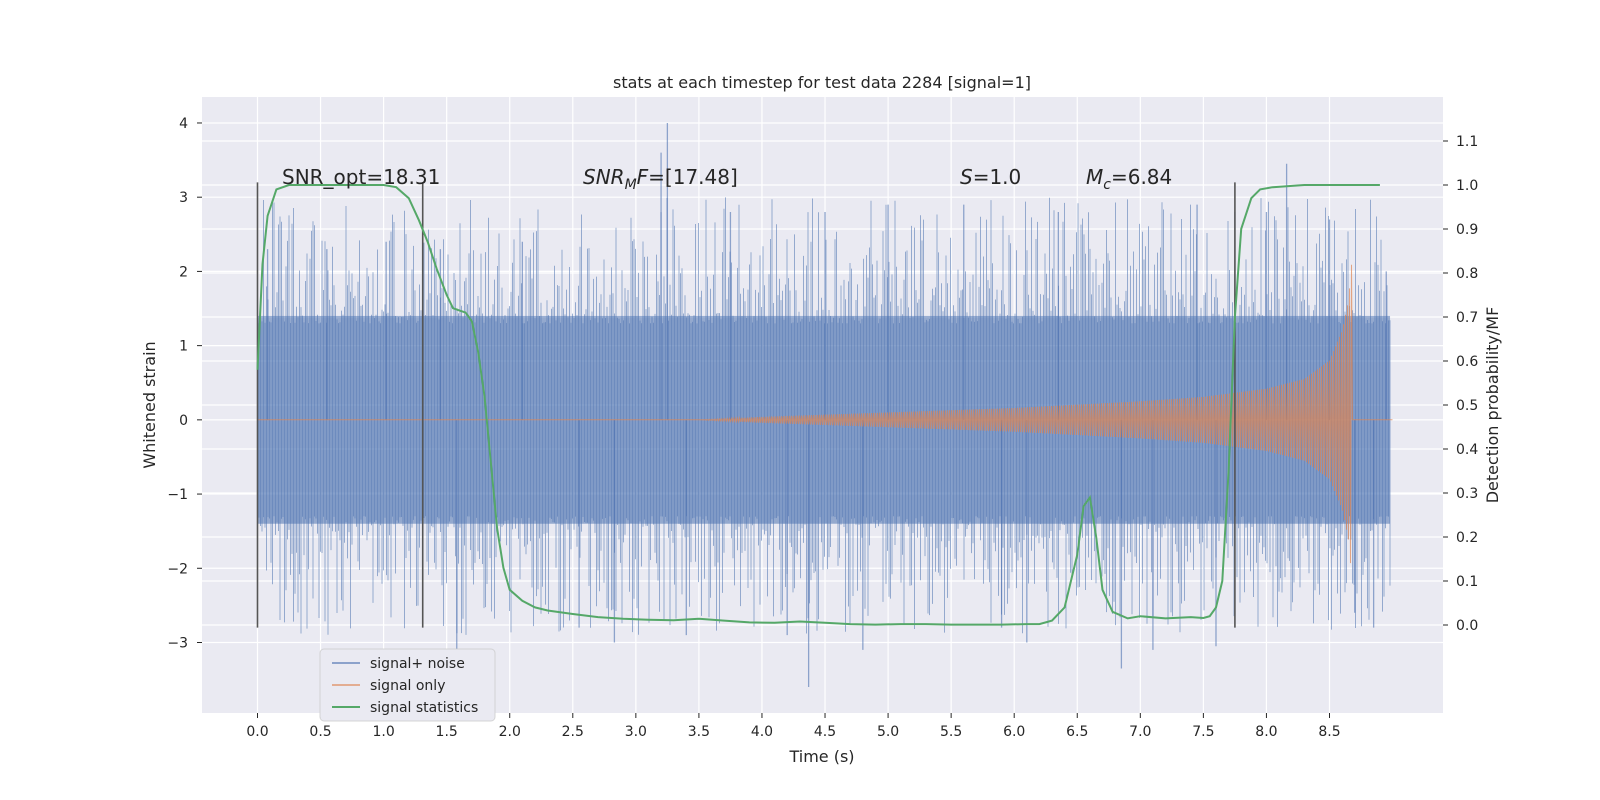 Image resolution: width=1600 pixels, height=800 pixels. What do you see at coordinates (183, 347) in the screenshot?
I see `y-tick-label: 1` at bounding box center [183, 347].